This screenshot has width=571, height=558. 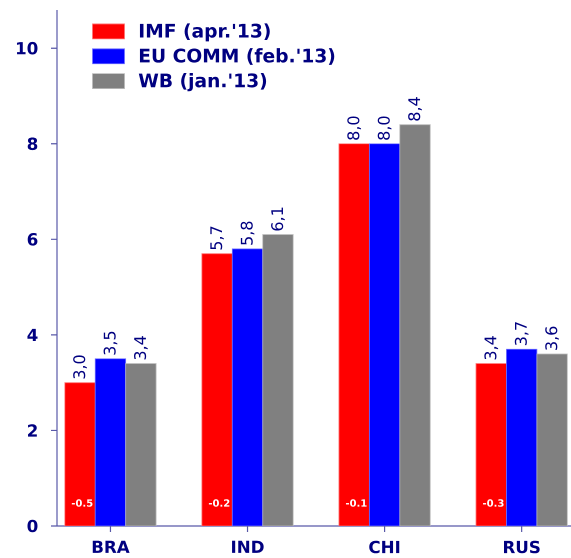 What do you see at coordinates (493, 503) in the screenshot?
I see `annotation: -0.3` at bounding box center [493, 503].